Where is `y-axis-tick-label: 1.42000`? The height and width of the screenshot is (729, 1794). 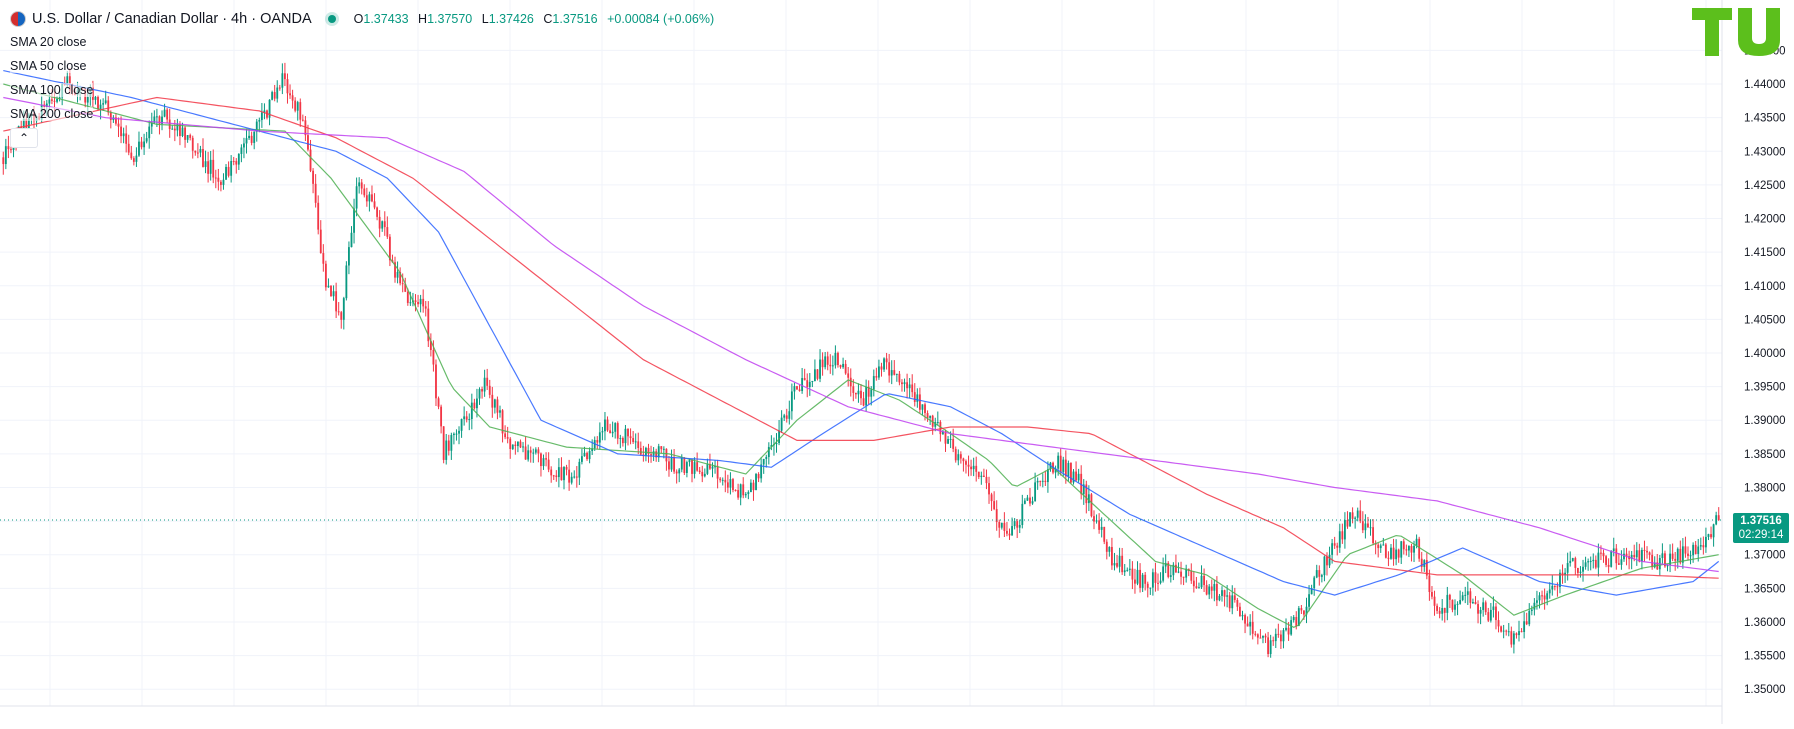
y-axis-tick-label: 1.42000 is located at coordinates (1765, 220).